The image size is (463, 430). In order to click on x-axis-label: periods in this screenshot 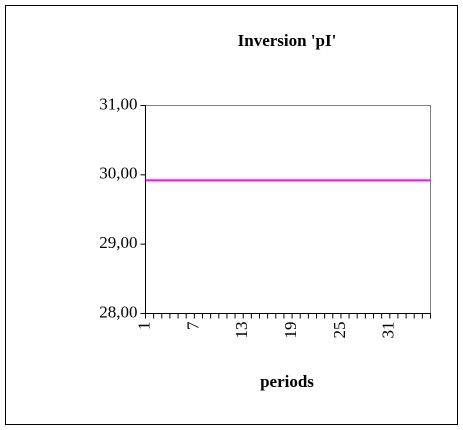, I will do `click(287, 381)`.